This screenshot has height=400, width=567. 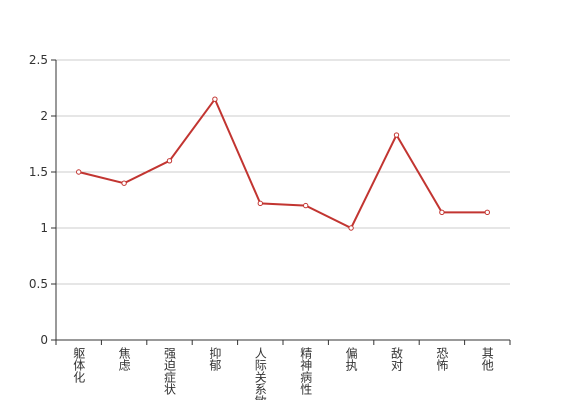 What do you see at coordinates (351, 359) in the screenshot?
I see `x-tick-label: 偏执` at bounding box center [351, 359].